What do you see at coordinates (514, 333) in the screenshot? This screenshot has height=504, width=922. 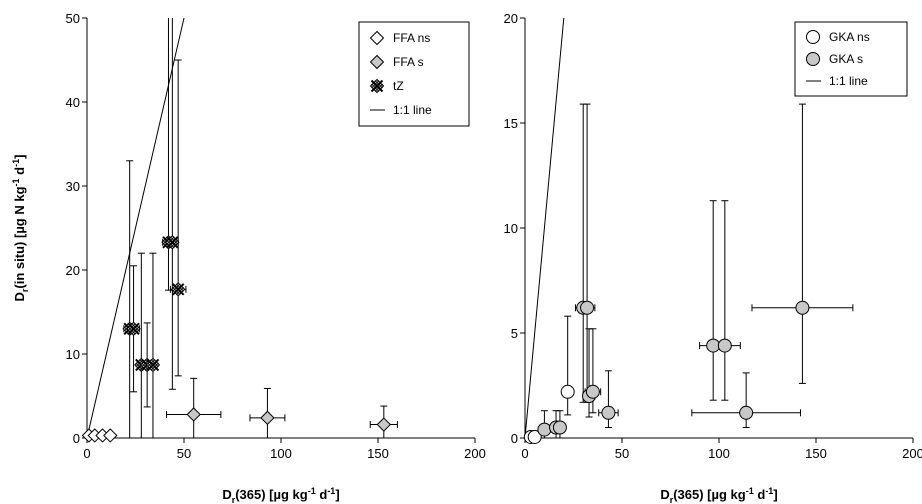 I see `y-tick-label: 5` at bounding box center [514, 333].